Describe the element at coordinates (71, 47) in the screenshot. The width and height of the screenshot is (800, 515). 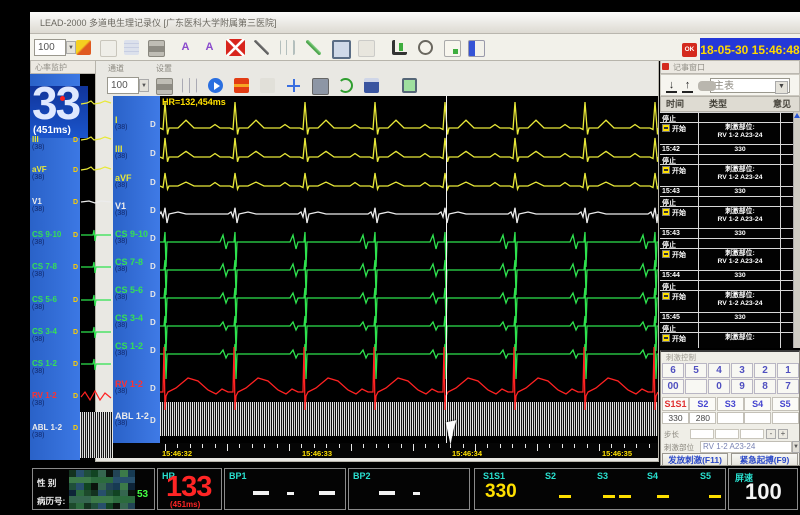
I see `zoom-combo-arrow-icon: ▼` at that location.